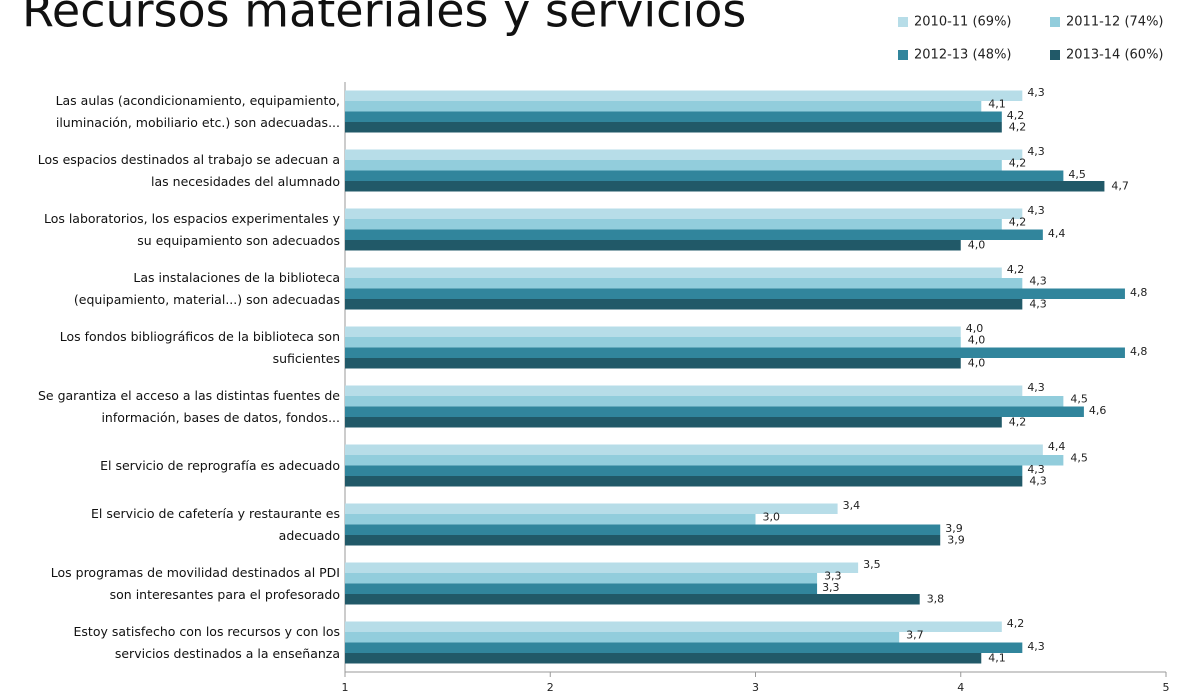 This screenshot has width=1198, height=700. What do you see at coordinates (1098, 410) in the screenshot?
I see `value-label: 4,6` at bounding box center [1098, 410].